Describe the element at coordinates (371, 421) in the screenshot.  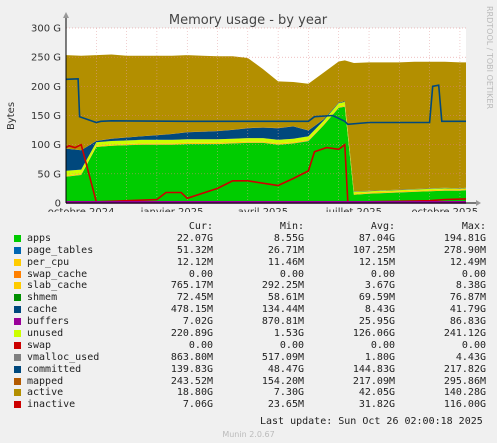
I see `last-update: Last update: Sun Oct 26 02:00:18 2025` at that location.